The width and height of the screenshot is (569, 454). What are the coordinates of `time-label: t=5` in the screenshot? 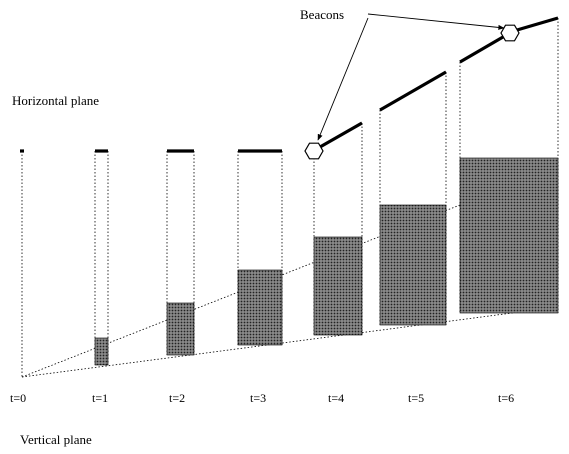 It's located at (416, 398).